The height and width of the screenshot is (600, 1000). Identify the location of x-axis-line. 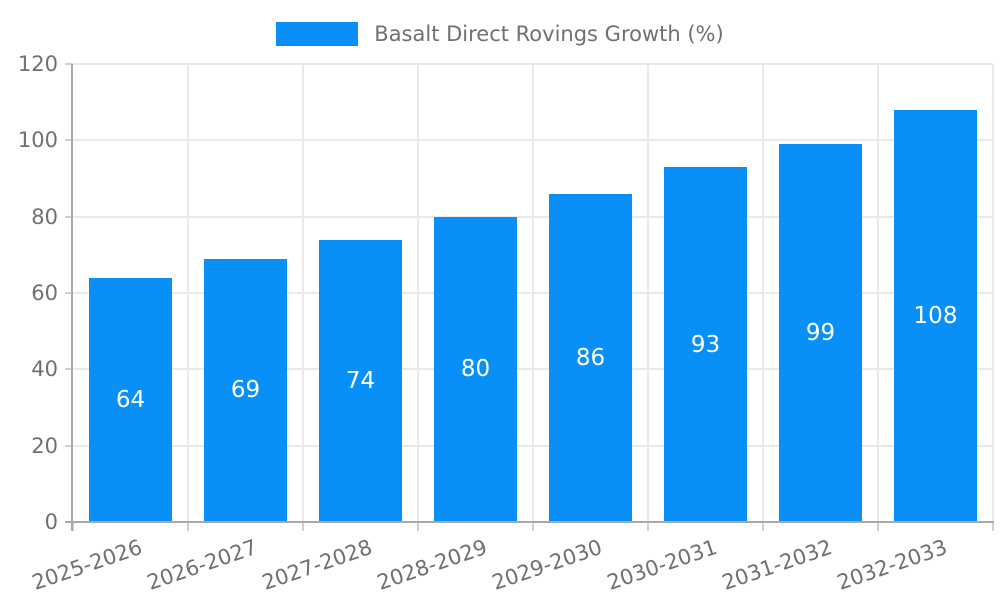
(529, 522).